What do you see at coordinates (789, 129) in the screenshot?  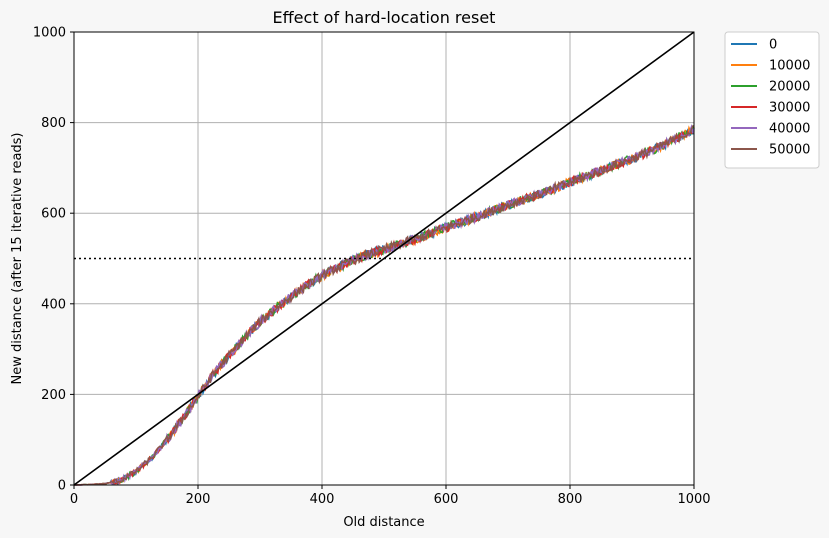 I see `legend-label-40000: 40000` at bounding box center [789, 129].